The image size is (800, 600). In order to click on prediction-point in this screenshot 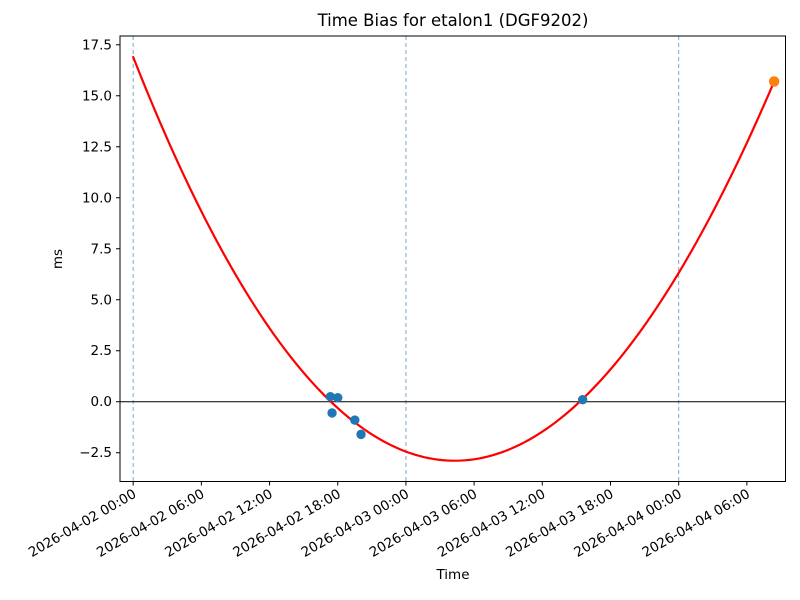, I will do `click(774, 81)`.